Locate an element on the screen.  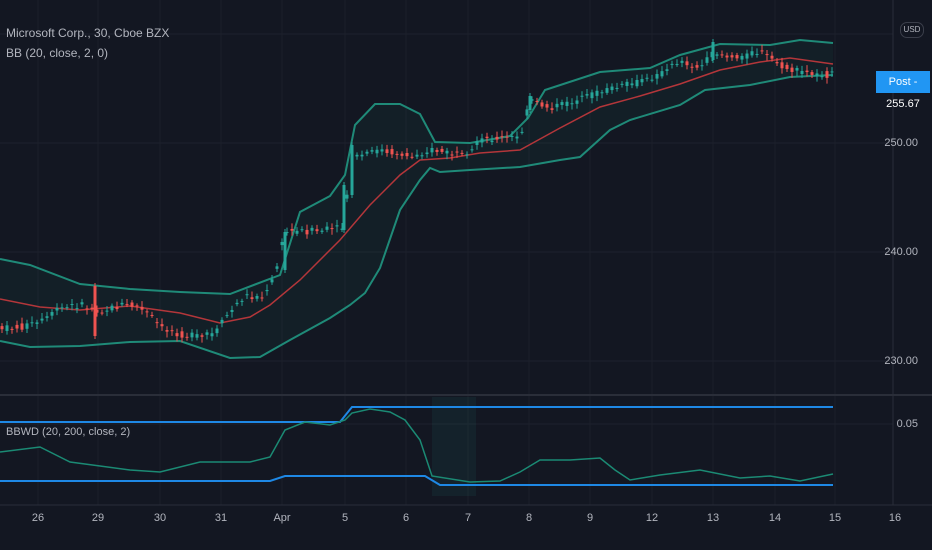
time-label: 31 is located at coordinates (221, 518).